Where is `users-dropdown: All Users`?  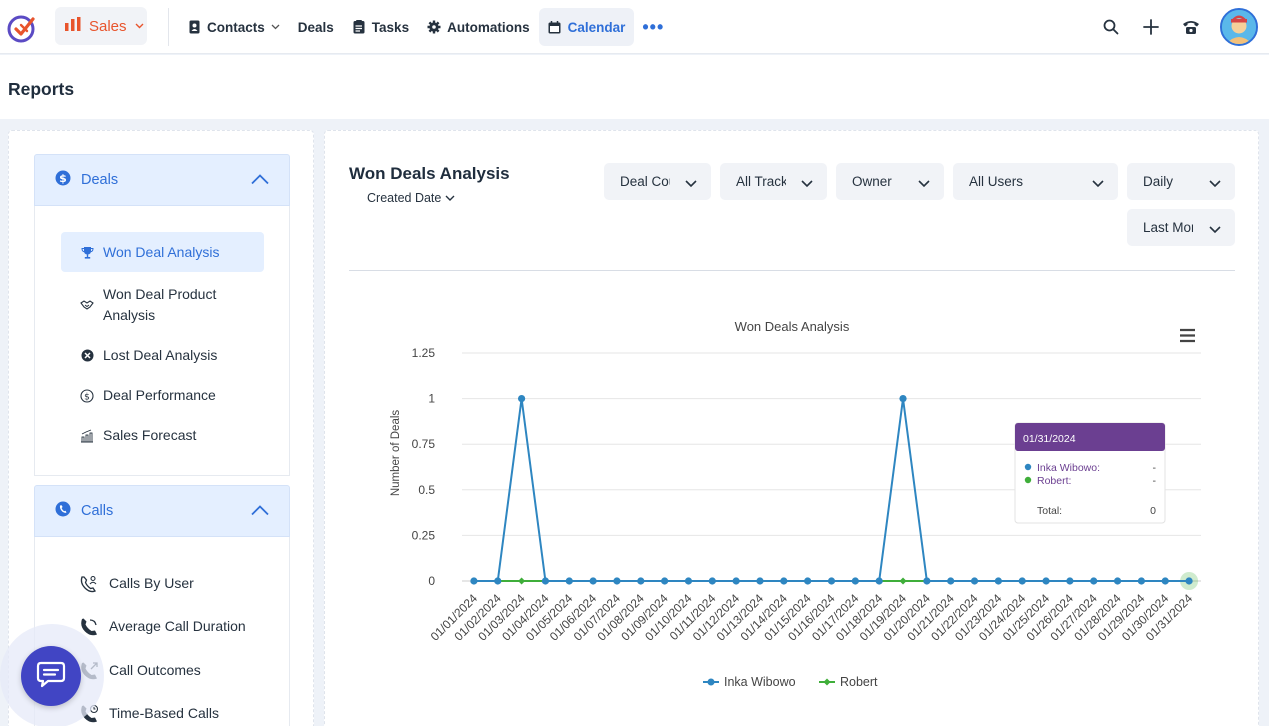 users-dropdown: All Users is located at coordinates (1035, 181).